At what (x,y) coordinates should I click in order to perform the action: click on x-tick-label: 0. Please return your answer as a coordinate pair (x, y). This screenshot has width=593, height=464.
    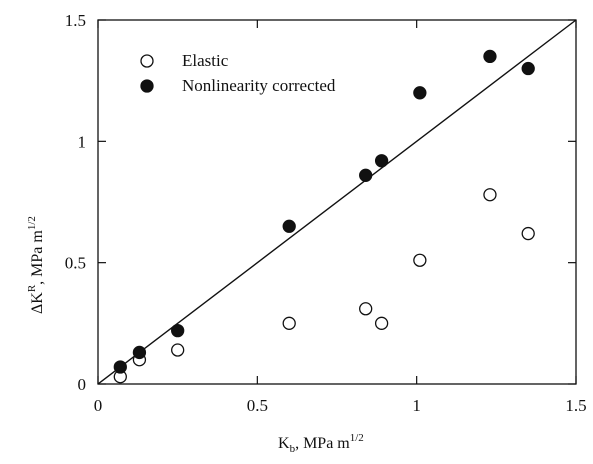
    Looking at the image, I should click on (98, 405).